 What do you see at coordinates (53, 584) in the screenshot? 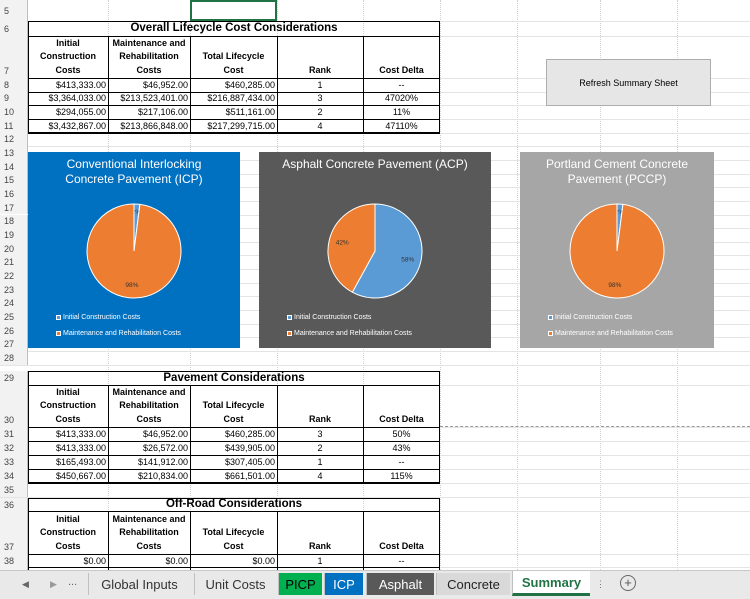
I see `scroll-tabs-right-button: ▶` at bounding box center [53, 584].